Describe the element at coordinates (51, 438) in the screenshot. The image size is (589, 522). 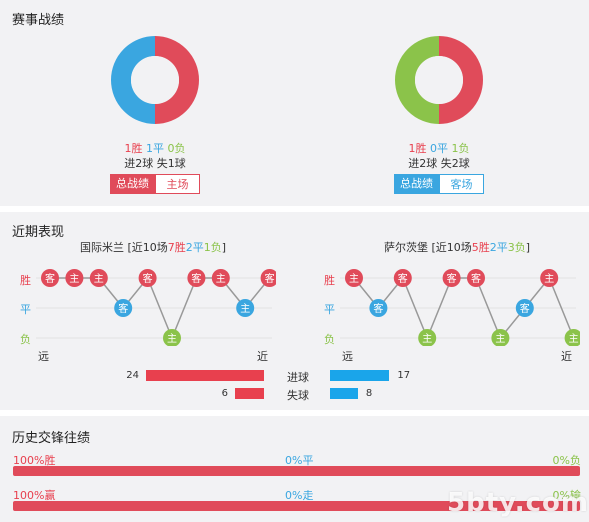
I see `section-title: 历史交锋往绩` at that location.